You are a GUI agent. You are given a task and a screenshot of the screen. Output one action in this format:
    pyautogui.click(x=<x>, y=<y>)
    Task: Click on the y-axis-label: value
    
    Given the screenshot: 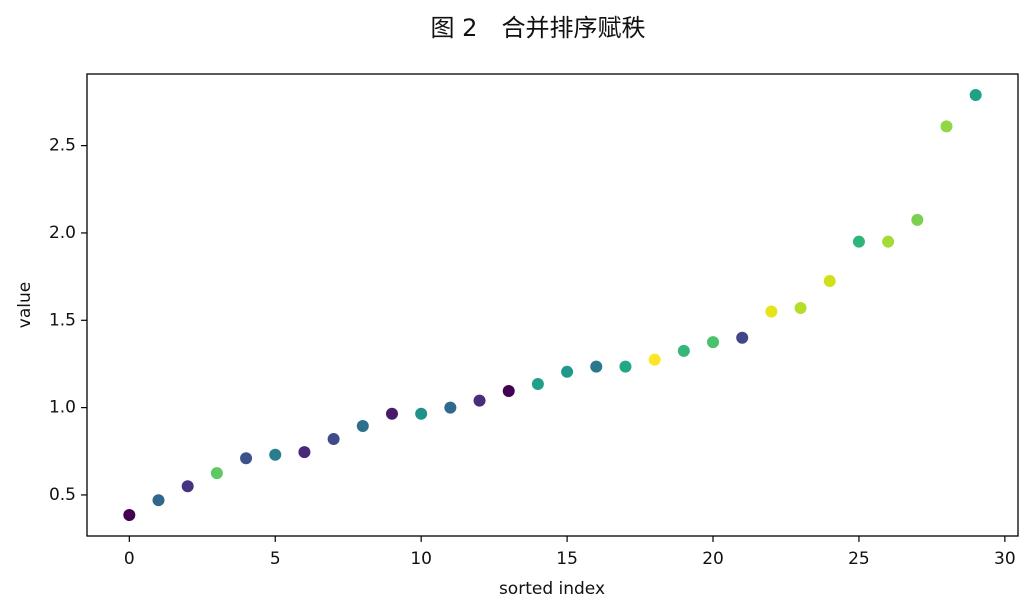 What is the action you would take?
    pyautogui.click(x=25, y=305)
    